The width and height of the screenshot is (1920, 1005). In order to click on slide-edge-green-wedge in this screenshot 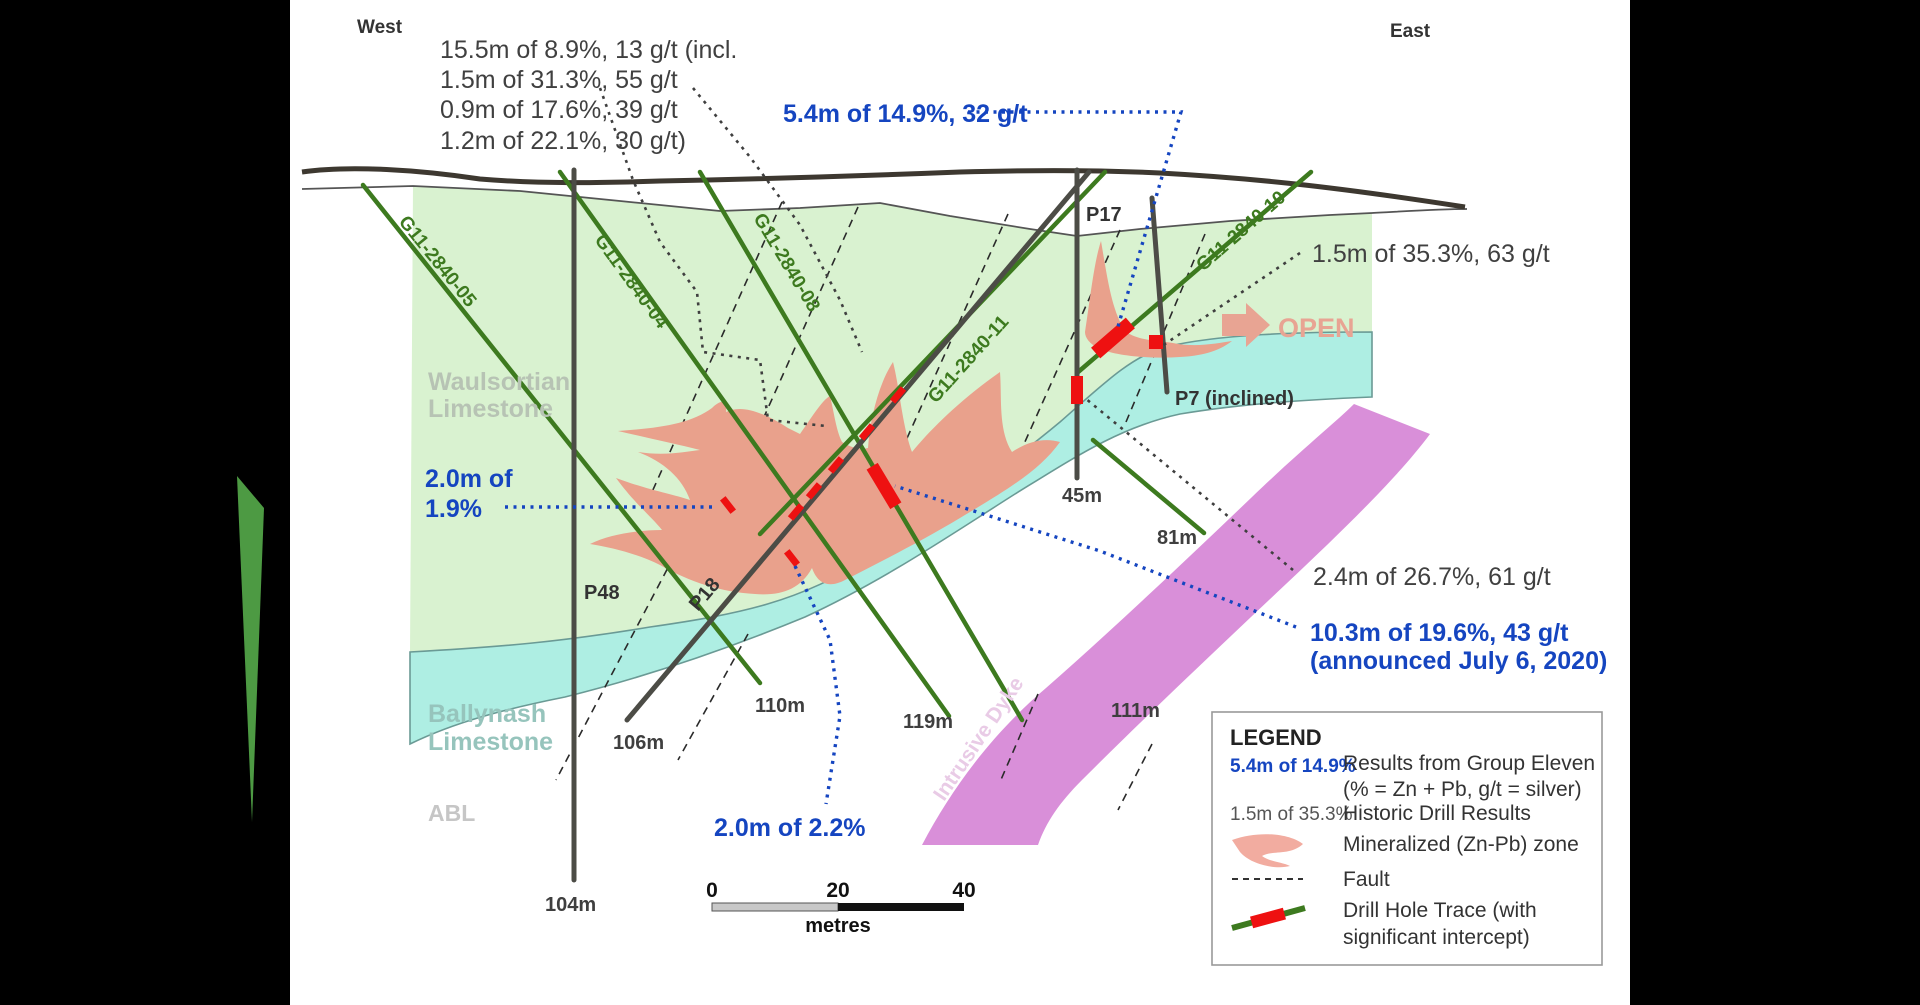, I will do `click(250, 649)`.